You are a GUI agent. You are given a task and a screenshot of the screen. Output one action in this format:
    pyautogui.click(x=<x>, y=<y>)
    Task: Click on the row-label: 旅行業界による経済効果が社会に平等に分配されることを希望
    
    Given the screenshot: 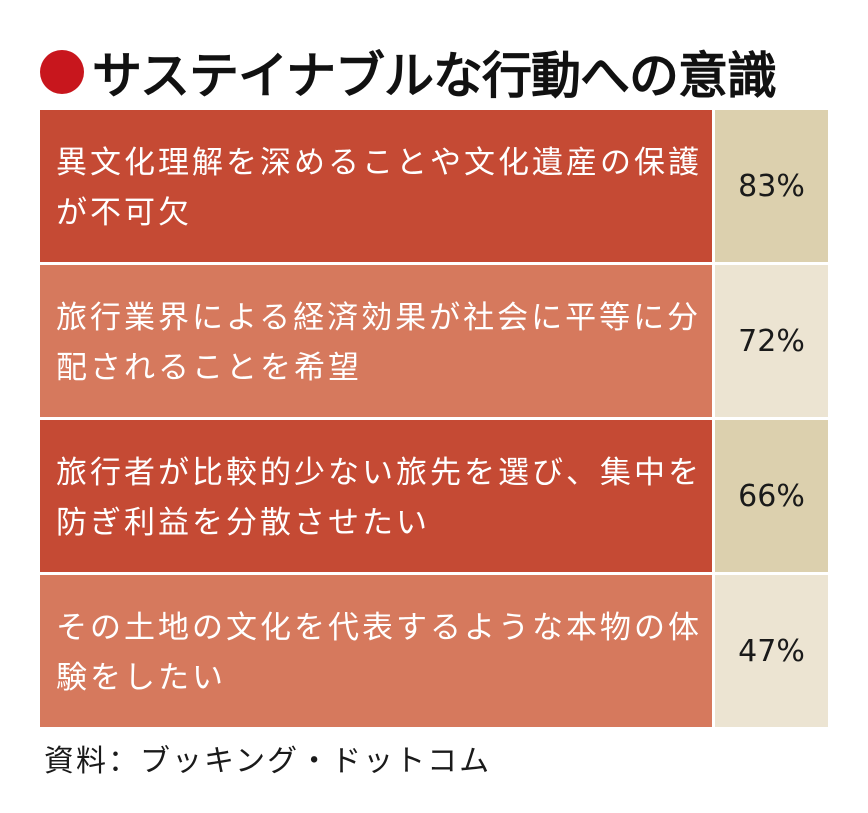 What is the action you would take?
    pyautogui.click(x=376, y=341)
    